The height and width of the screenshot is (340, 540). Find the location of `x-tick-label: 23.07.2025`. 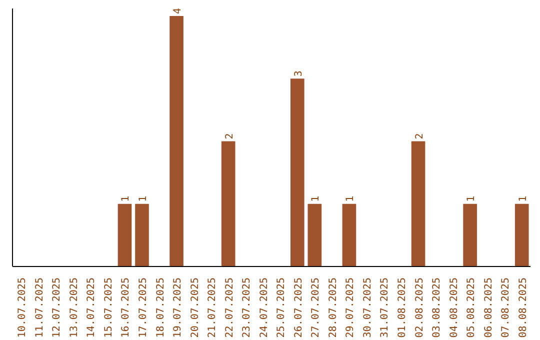

x-tick-label: 23.07.2025 is located at coordinates (247, 307).